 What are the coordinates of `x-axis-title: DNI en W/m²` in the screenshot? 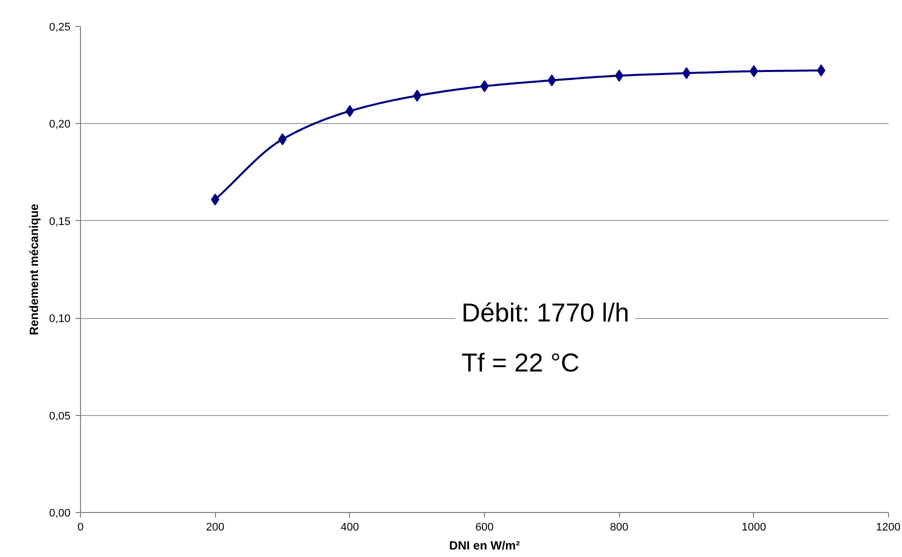 It's located at (484, 545).